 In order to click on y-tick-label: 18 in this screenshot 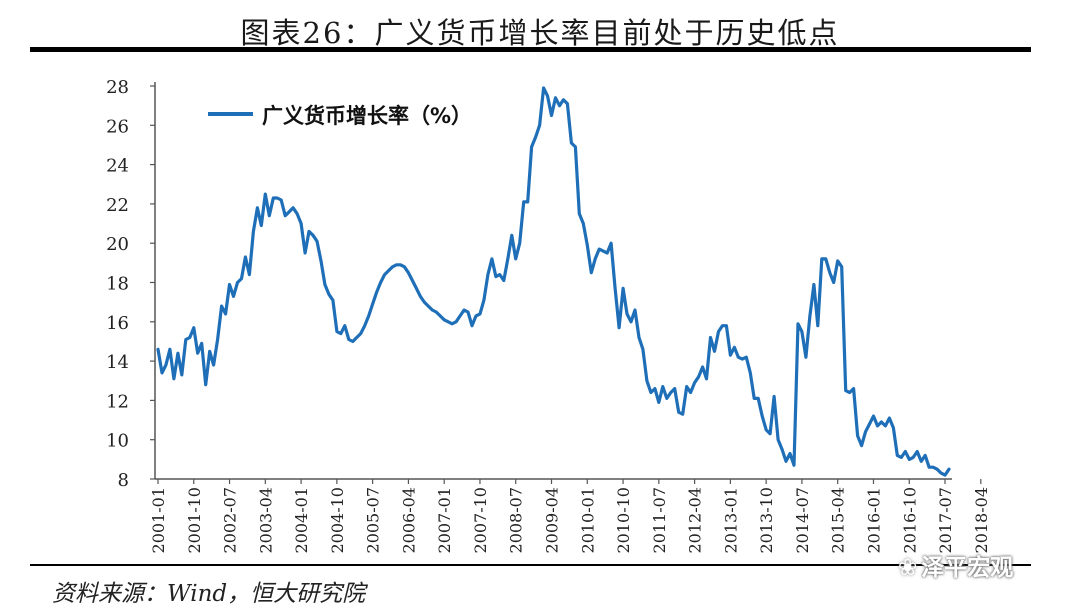, I will do `click(117, 284)`.